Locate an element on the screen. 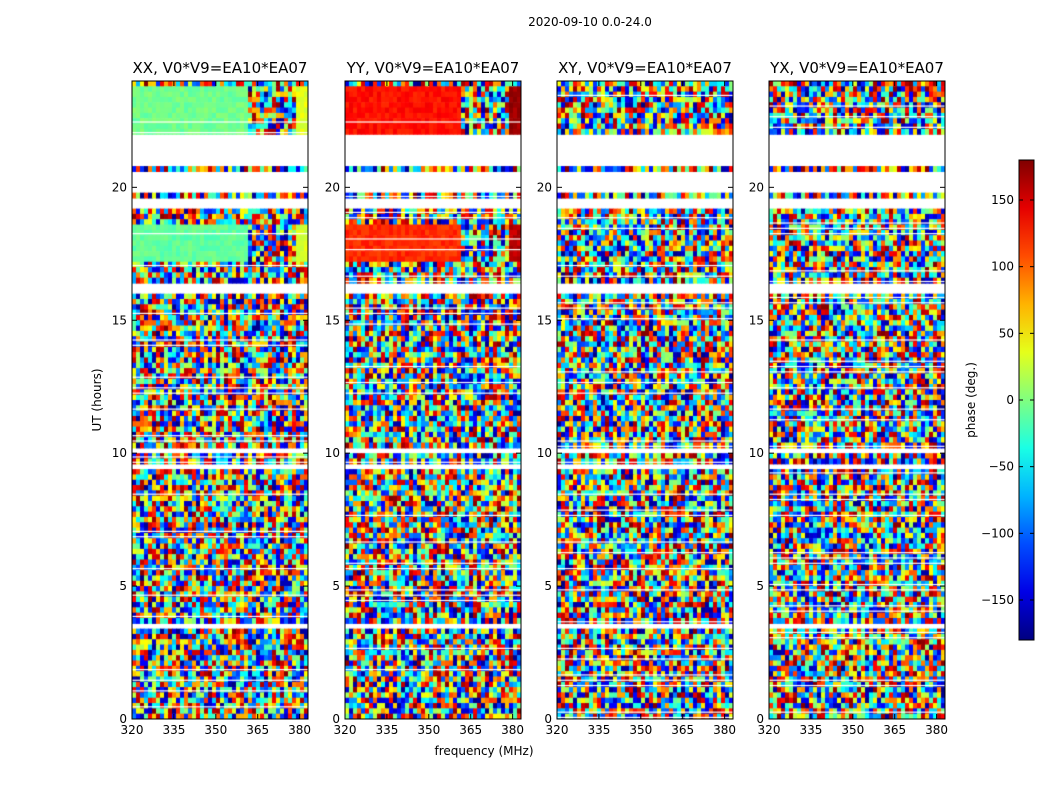  panel-title: YX, V0*V9=EA10*EA07 is located at coordinates (856, 68).